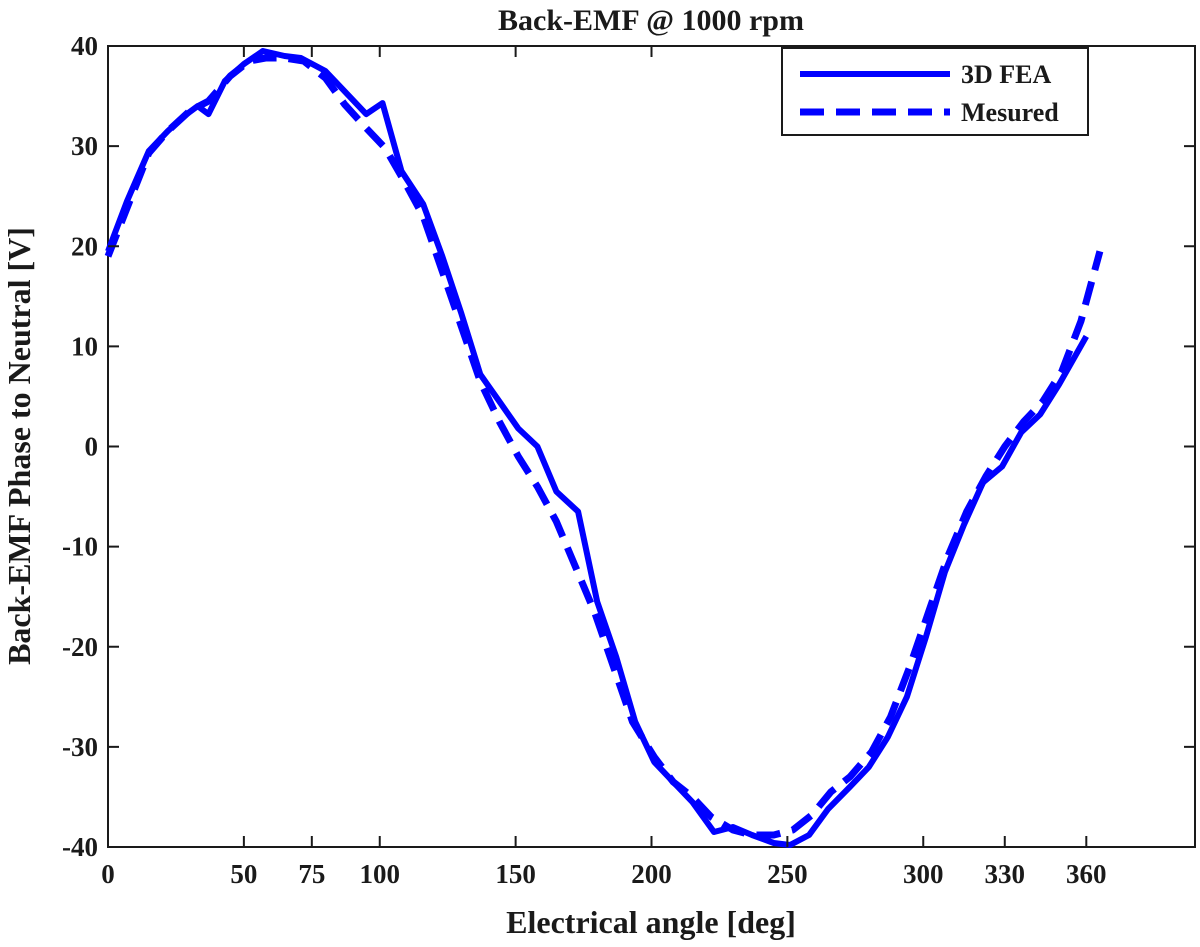 This screenshot has width=1200, height=947. What do you see at coordinates (787, 874) in the screenshot?
I see `x-tick-label: 250` at bounding box center [787, 874].